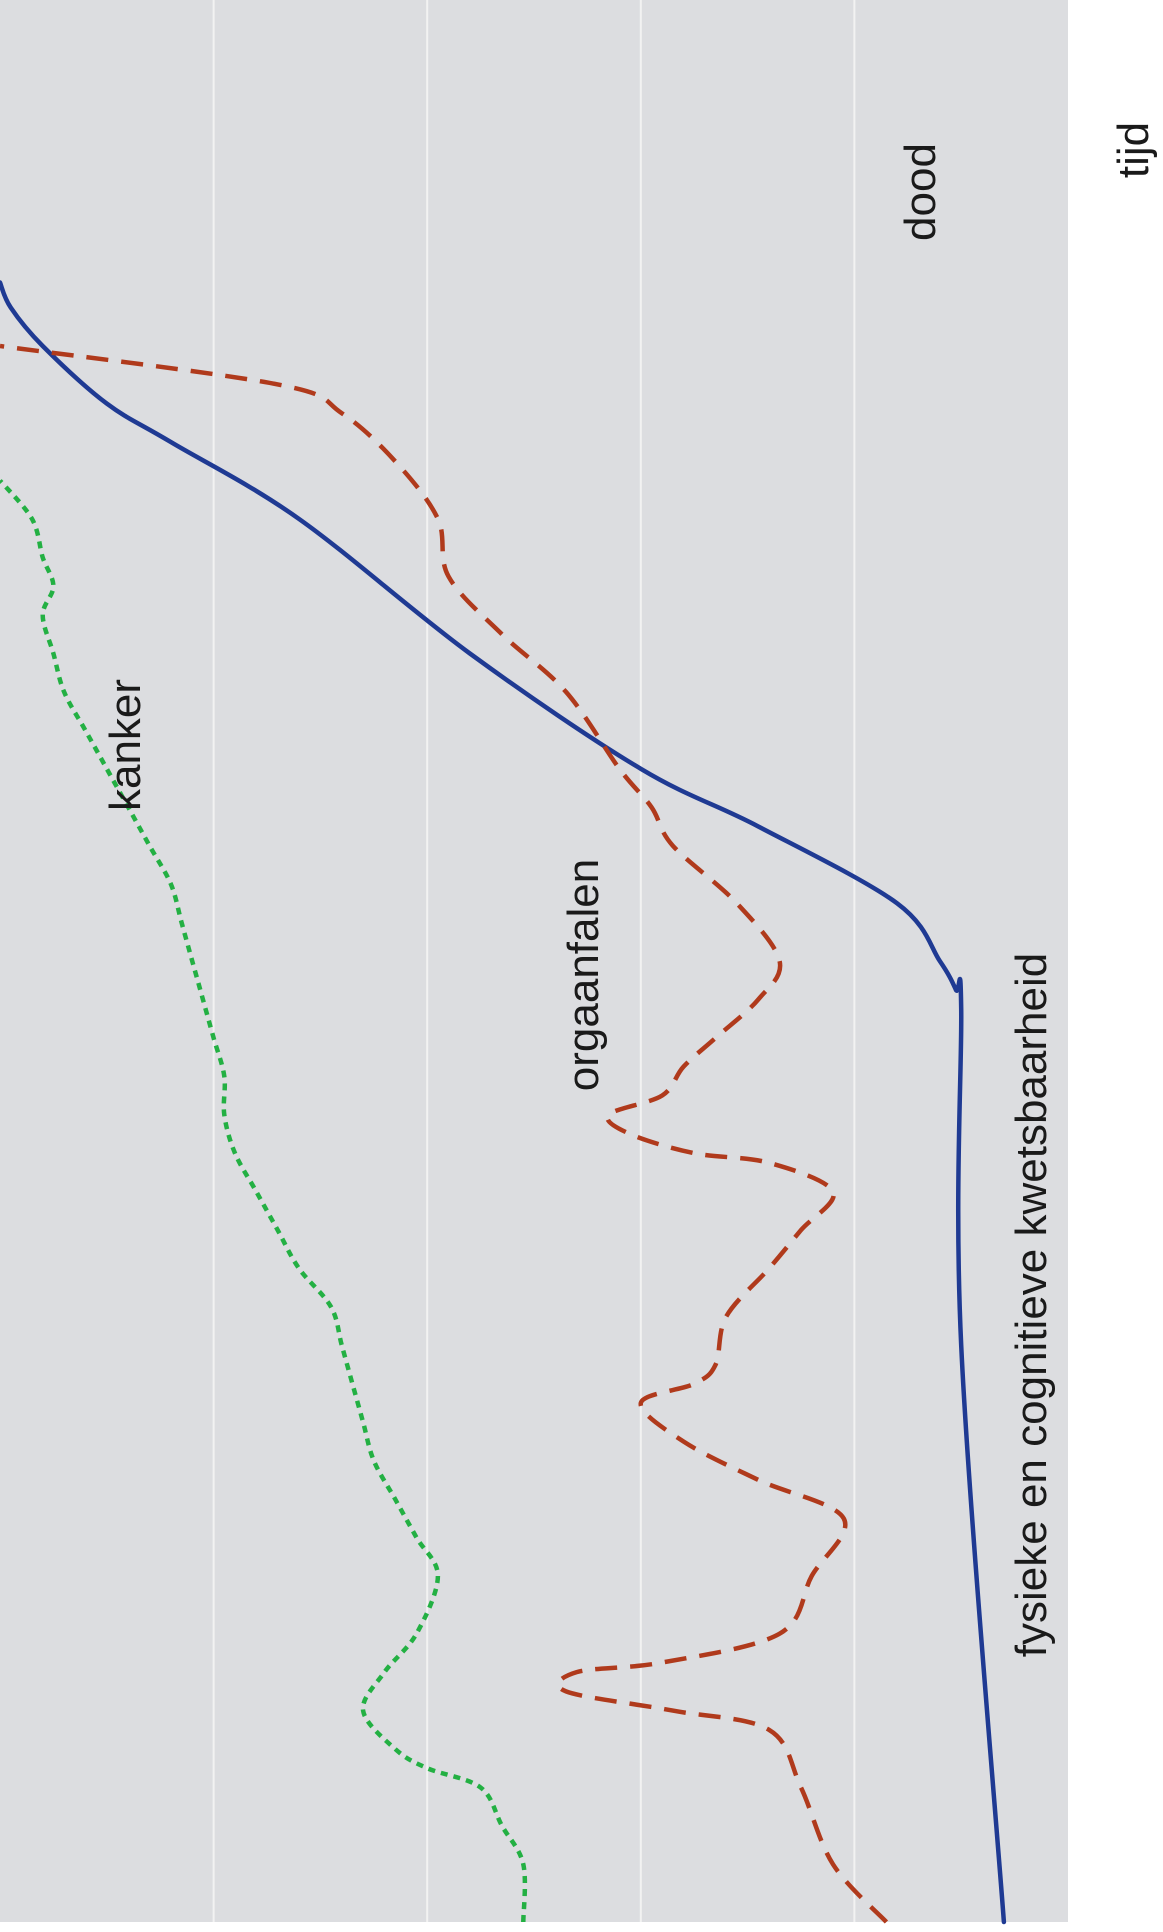 The height and width of the screenshot is (1932, 1163). What do you see at coordinates (1133, 150) in the screenshot?
I see `x-axis-label: tijd` at bounding box center [1133, 150].